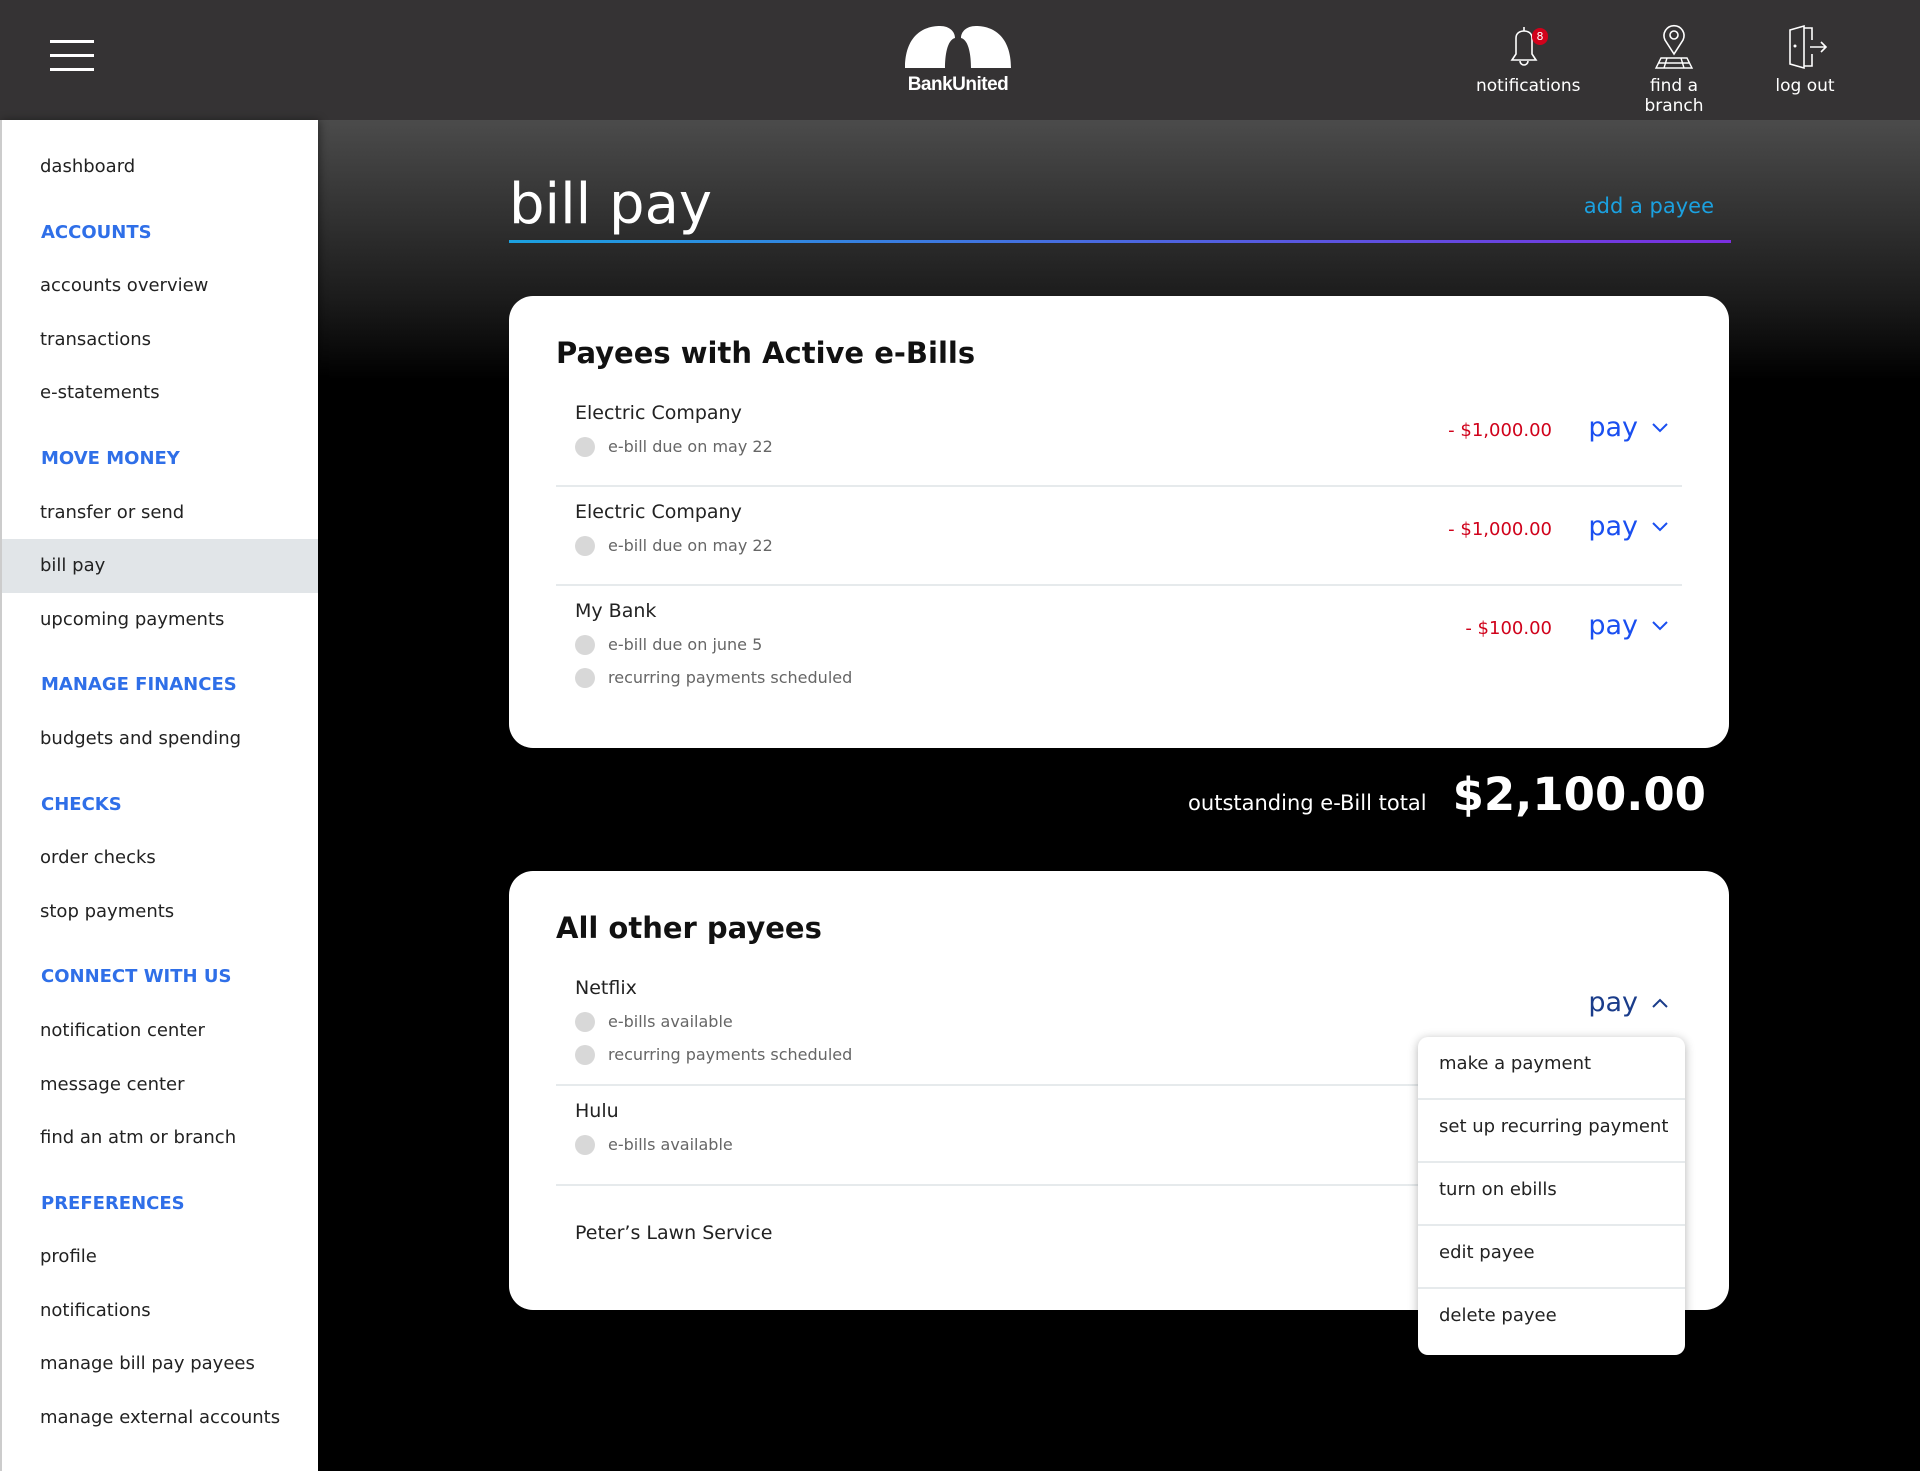  I want to click on payee-row: Hulu e-bills available, so click(1119, 1136).